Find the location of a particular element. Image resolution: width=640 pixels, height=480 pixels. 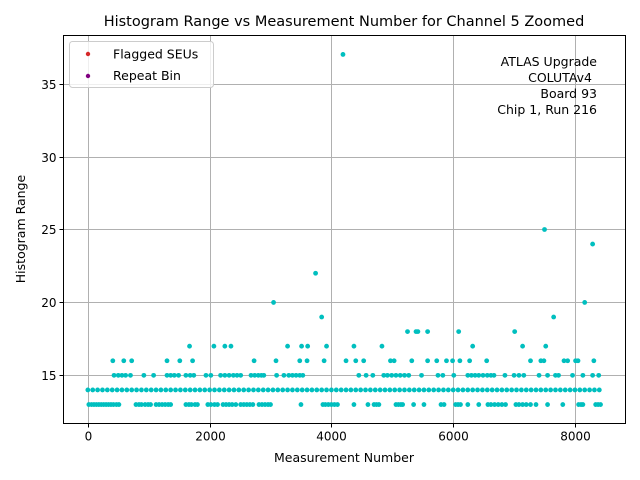

annotation-line-4: Chip 1, Run 216 is located at coordinates (547, 109).